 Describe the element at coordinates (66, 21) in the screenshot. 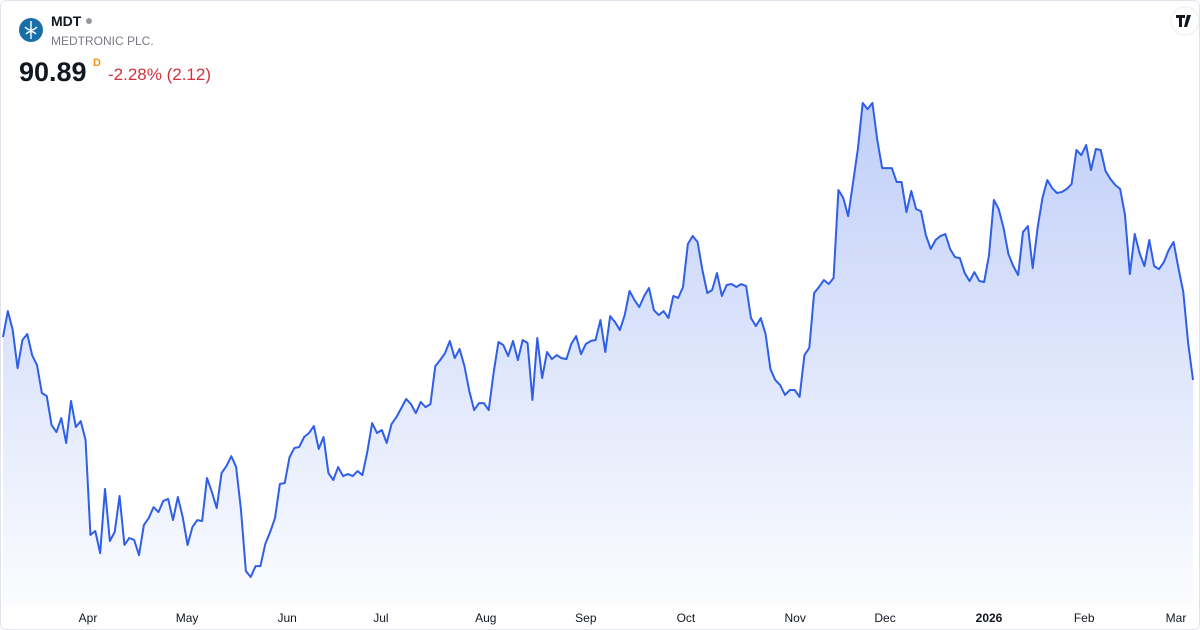

I see `symbol: MDT` at that location.